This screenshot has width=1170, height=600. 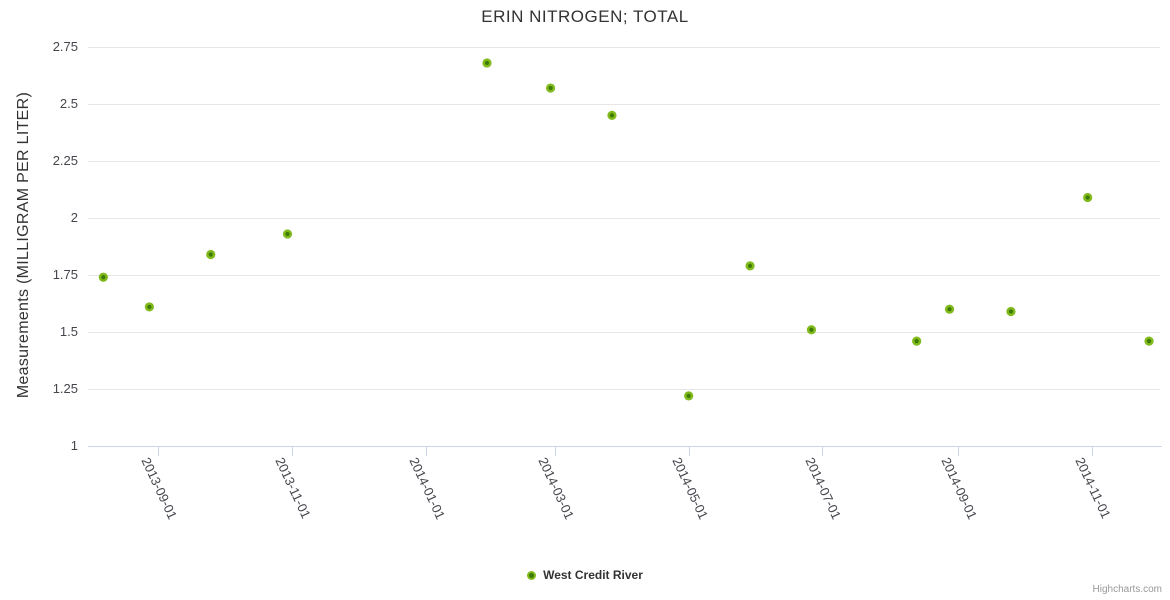 I want to click on legend-marker-icon, so click(x=532, y=575).